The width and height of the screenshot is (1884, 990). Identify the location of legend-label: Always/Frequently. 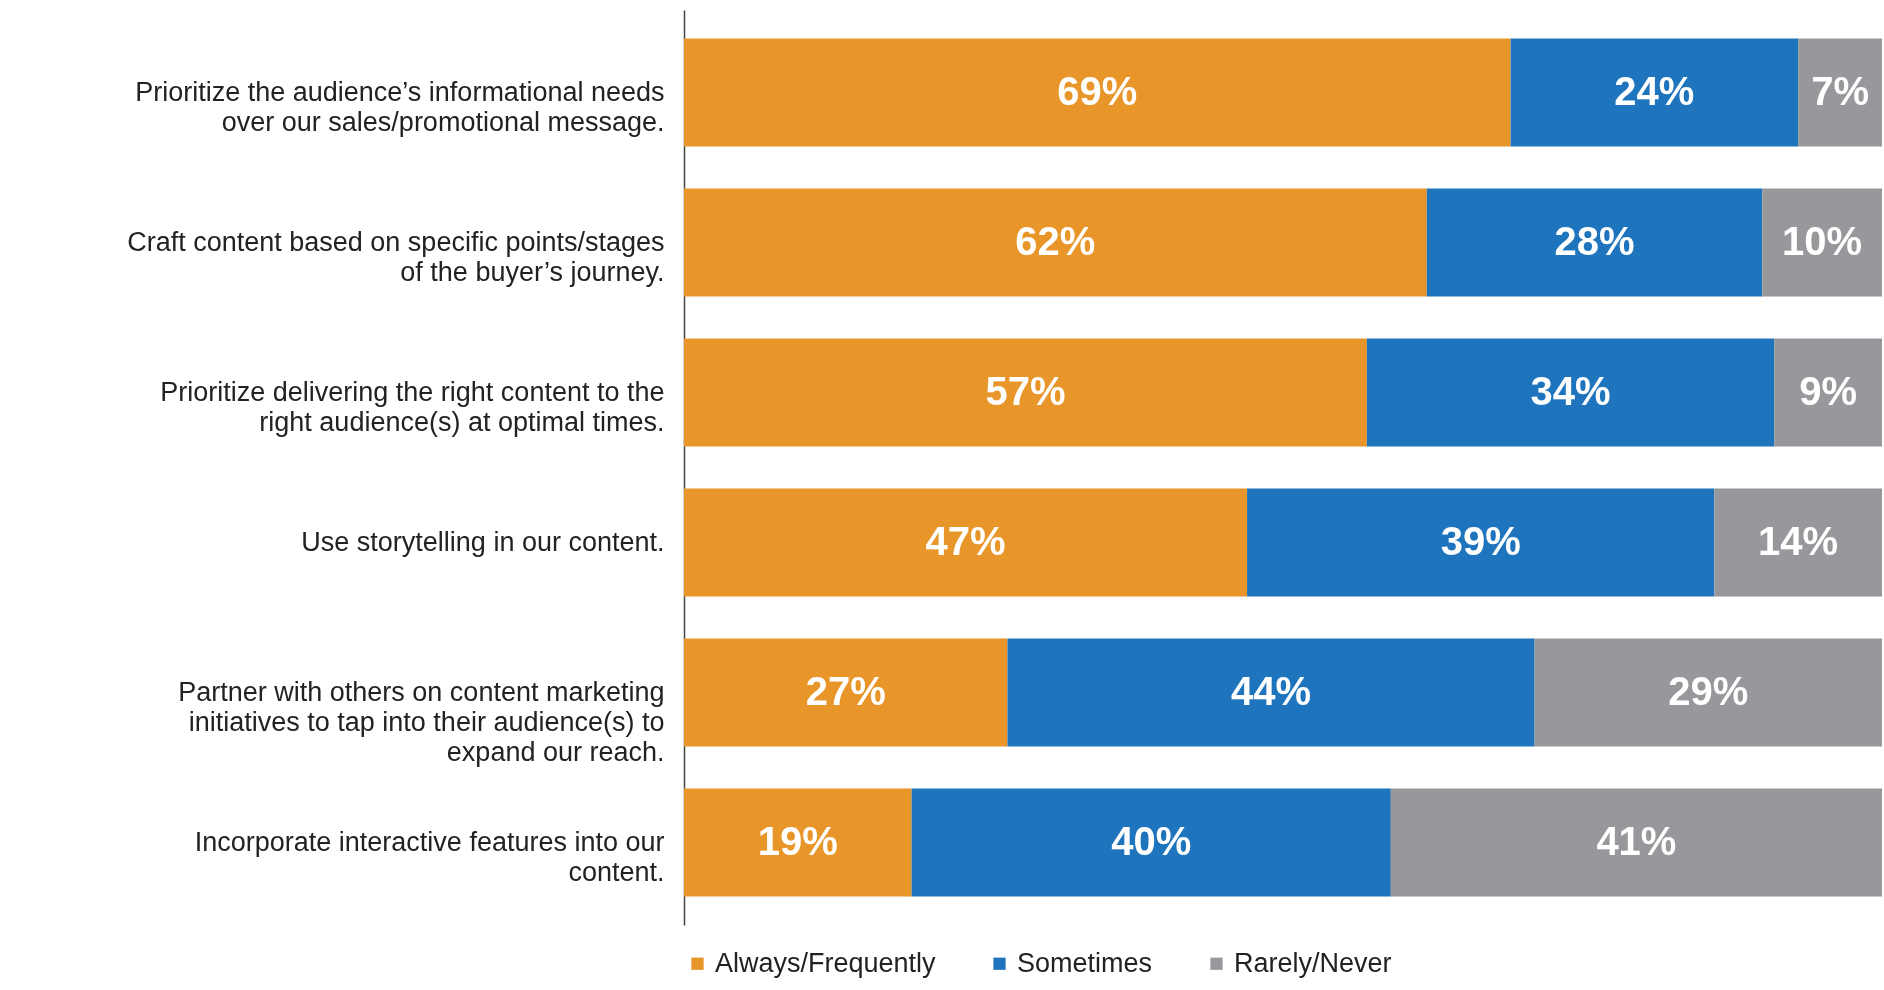
(826, 962).